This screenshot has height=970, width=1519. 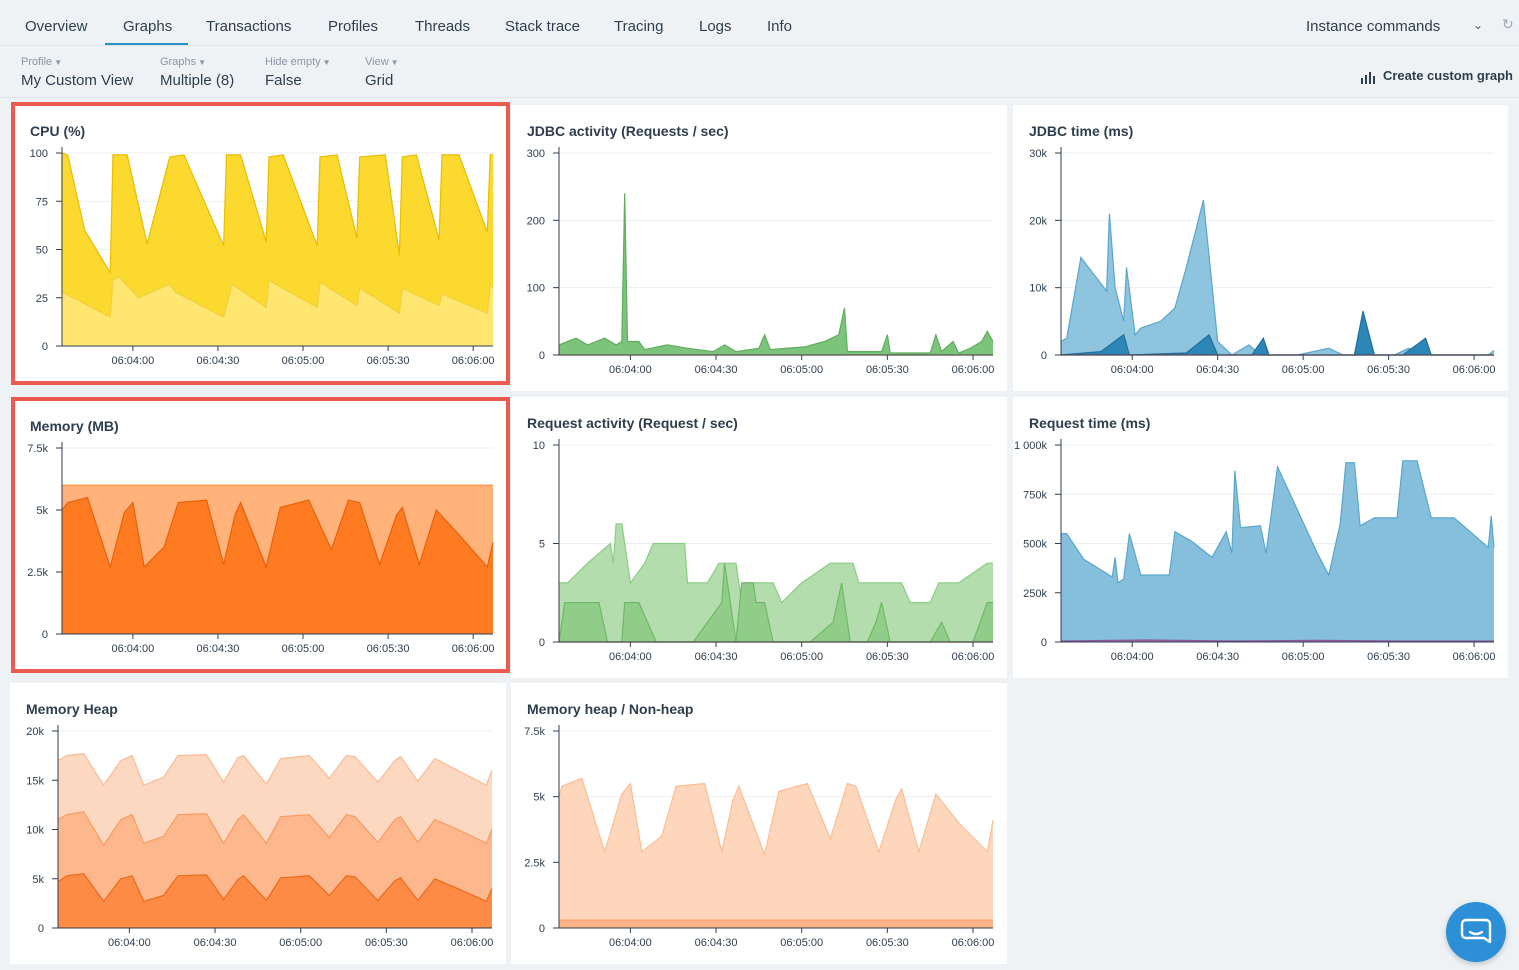 I want to click on chart-title: Memory heap / Non-heap, so click(x=610, y=709).